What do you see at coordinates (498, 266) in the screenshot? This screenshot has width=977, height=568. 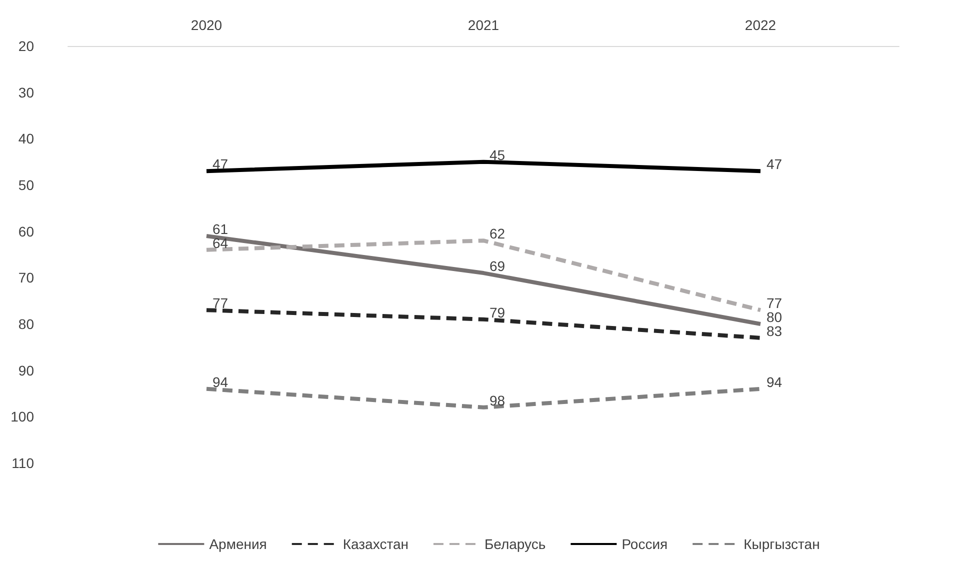 I see `data-label: 69` at bounding box center [498, 266].